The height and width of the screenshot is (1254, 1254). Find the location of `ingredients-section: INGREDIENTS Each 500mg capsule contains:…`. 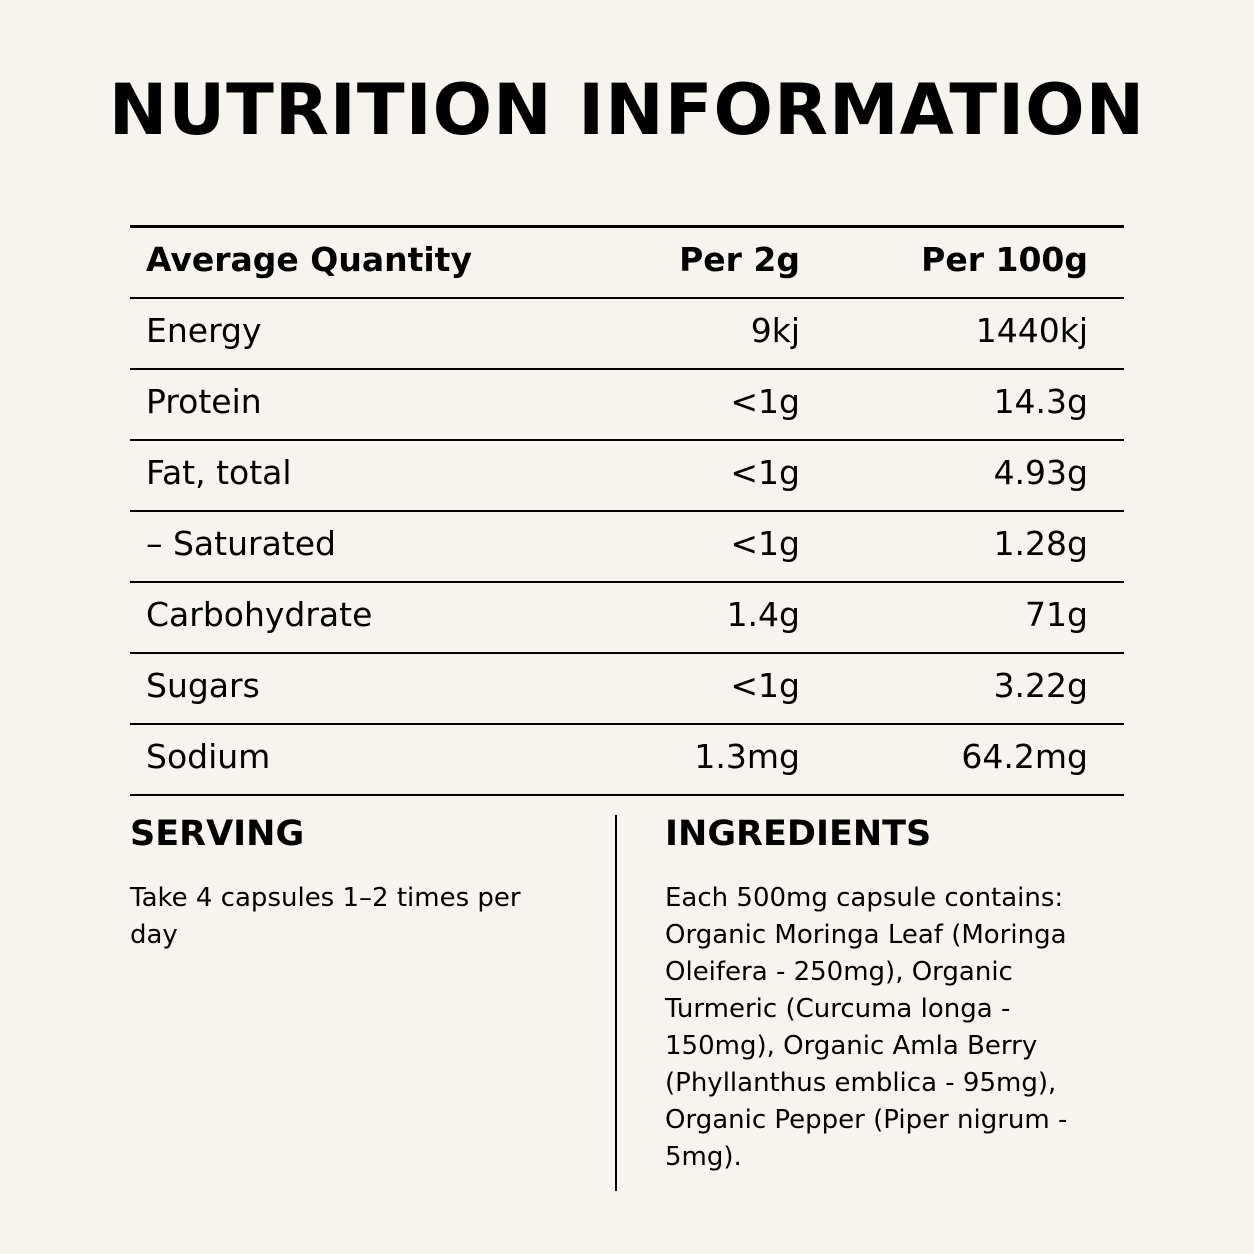

ingredients-section: INGREDIENTS Each 500mg capsule contains:… is located at coordinates (885, 994).